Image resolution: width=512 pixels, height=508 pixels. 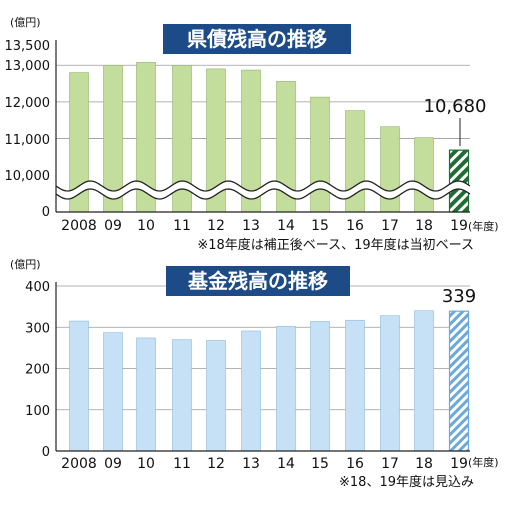 What do you see at coordinates (28, 129) in the screenshot?
I see `debt-y-ticks: 13,500 13,000 12,000 11,000 10,000 0` at bounding box center [28, 129].